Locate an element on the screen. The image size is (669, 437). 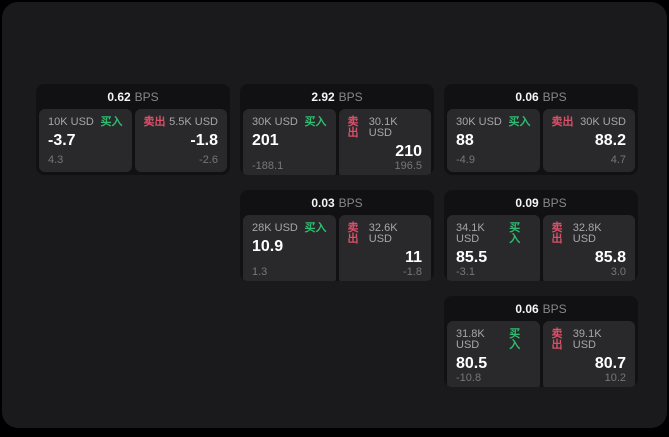
buy-price: 88 is located at coordinates (465, 140).